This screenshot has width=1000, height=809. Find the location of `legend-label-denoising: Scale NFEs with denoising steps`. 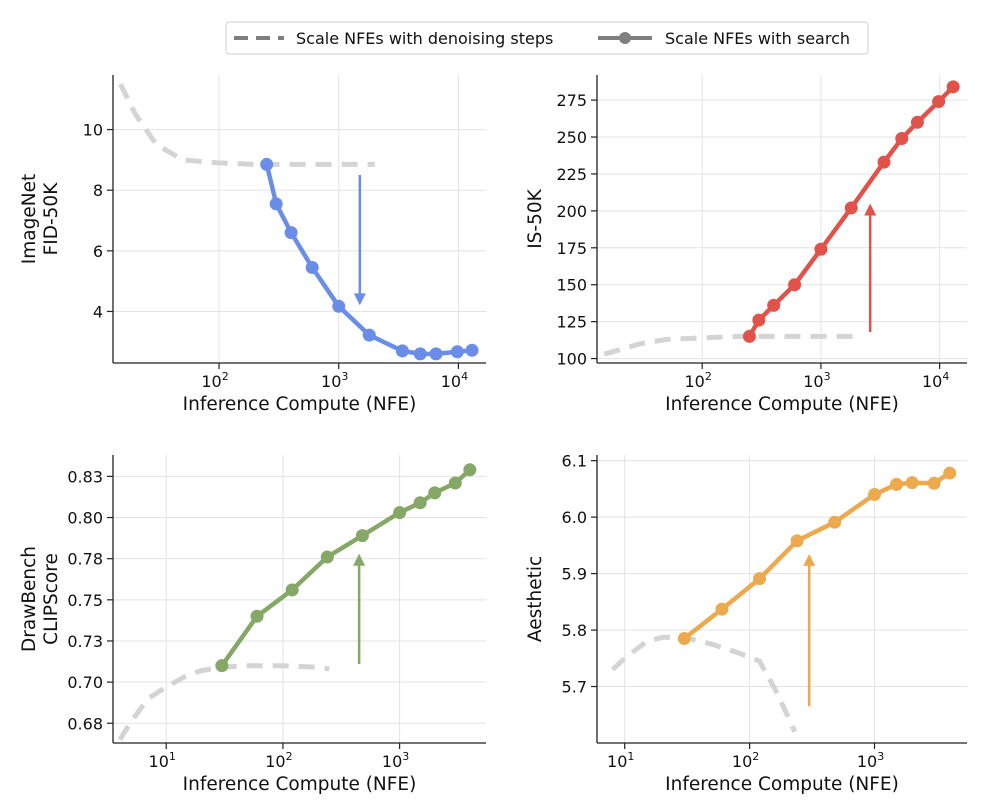

legend-label-denoising: Scale NFEs with denoising steps is located at coordinates (424, 38).